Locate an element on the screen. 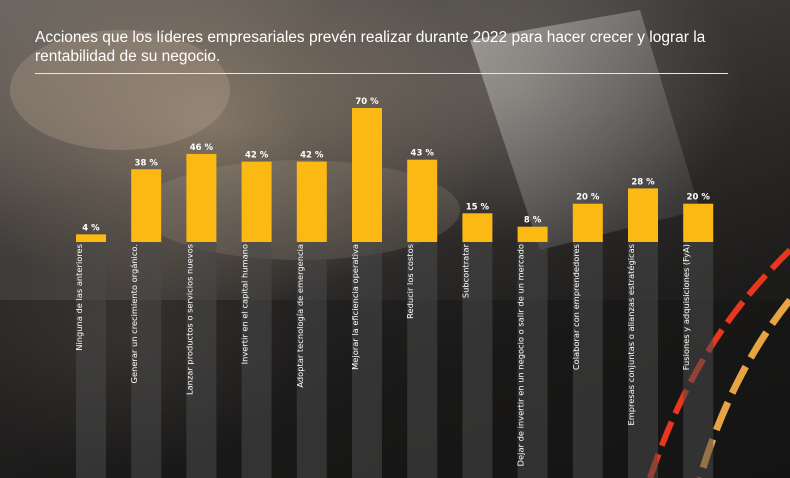 This screenshot has height=478, width=790. category-label: Fusiones y adquisiciones (FyA) is located at coordinates (686, 307).